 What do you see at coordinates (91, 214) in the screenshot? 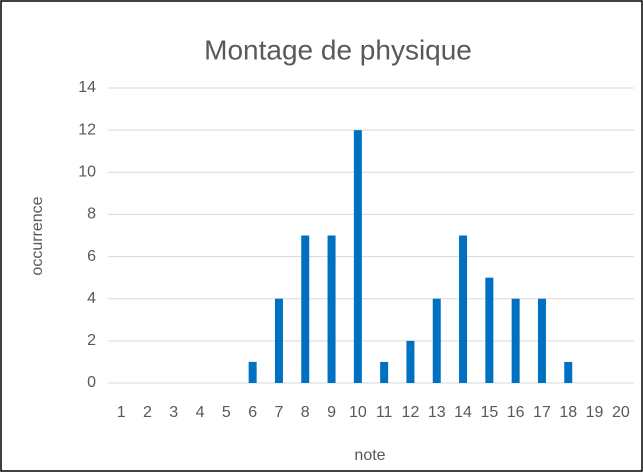
I see `y-tick-label: 8` at bounding box center [91, 214].